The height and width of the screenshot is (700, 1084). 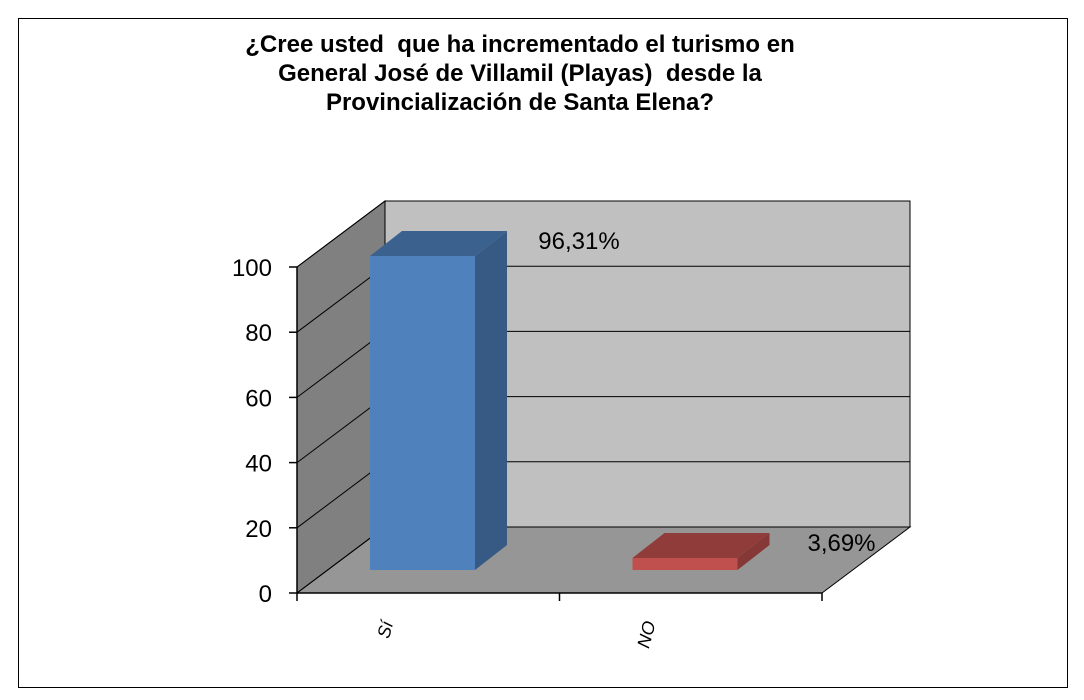 I want to click on y-tick-label: 60, so click(x=258, y=398).